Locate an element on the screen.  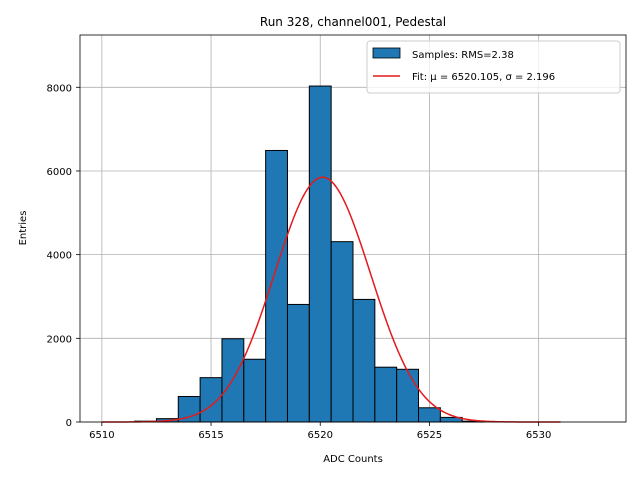
x-tick-label: 6525 is located at coordinates (429, 435).